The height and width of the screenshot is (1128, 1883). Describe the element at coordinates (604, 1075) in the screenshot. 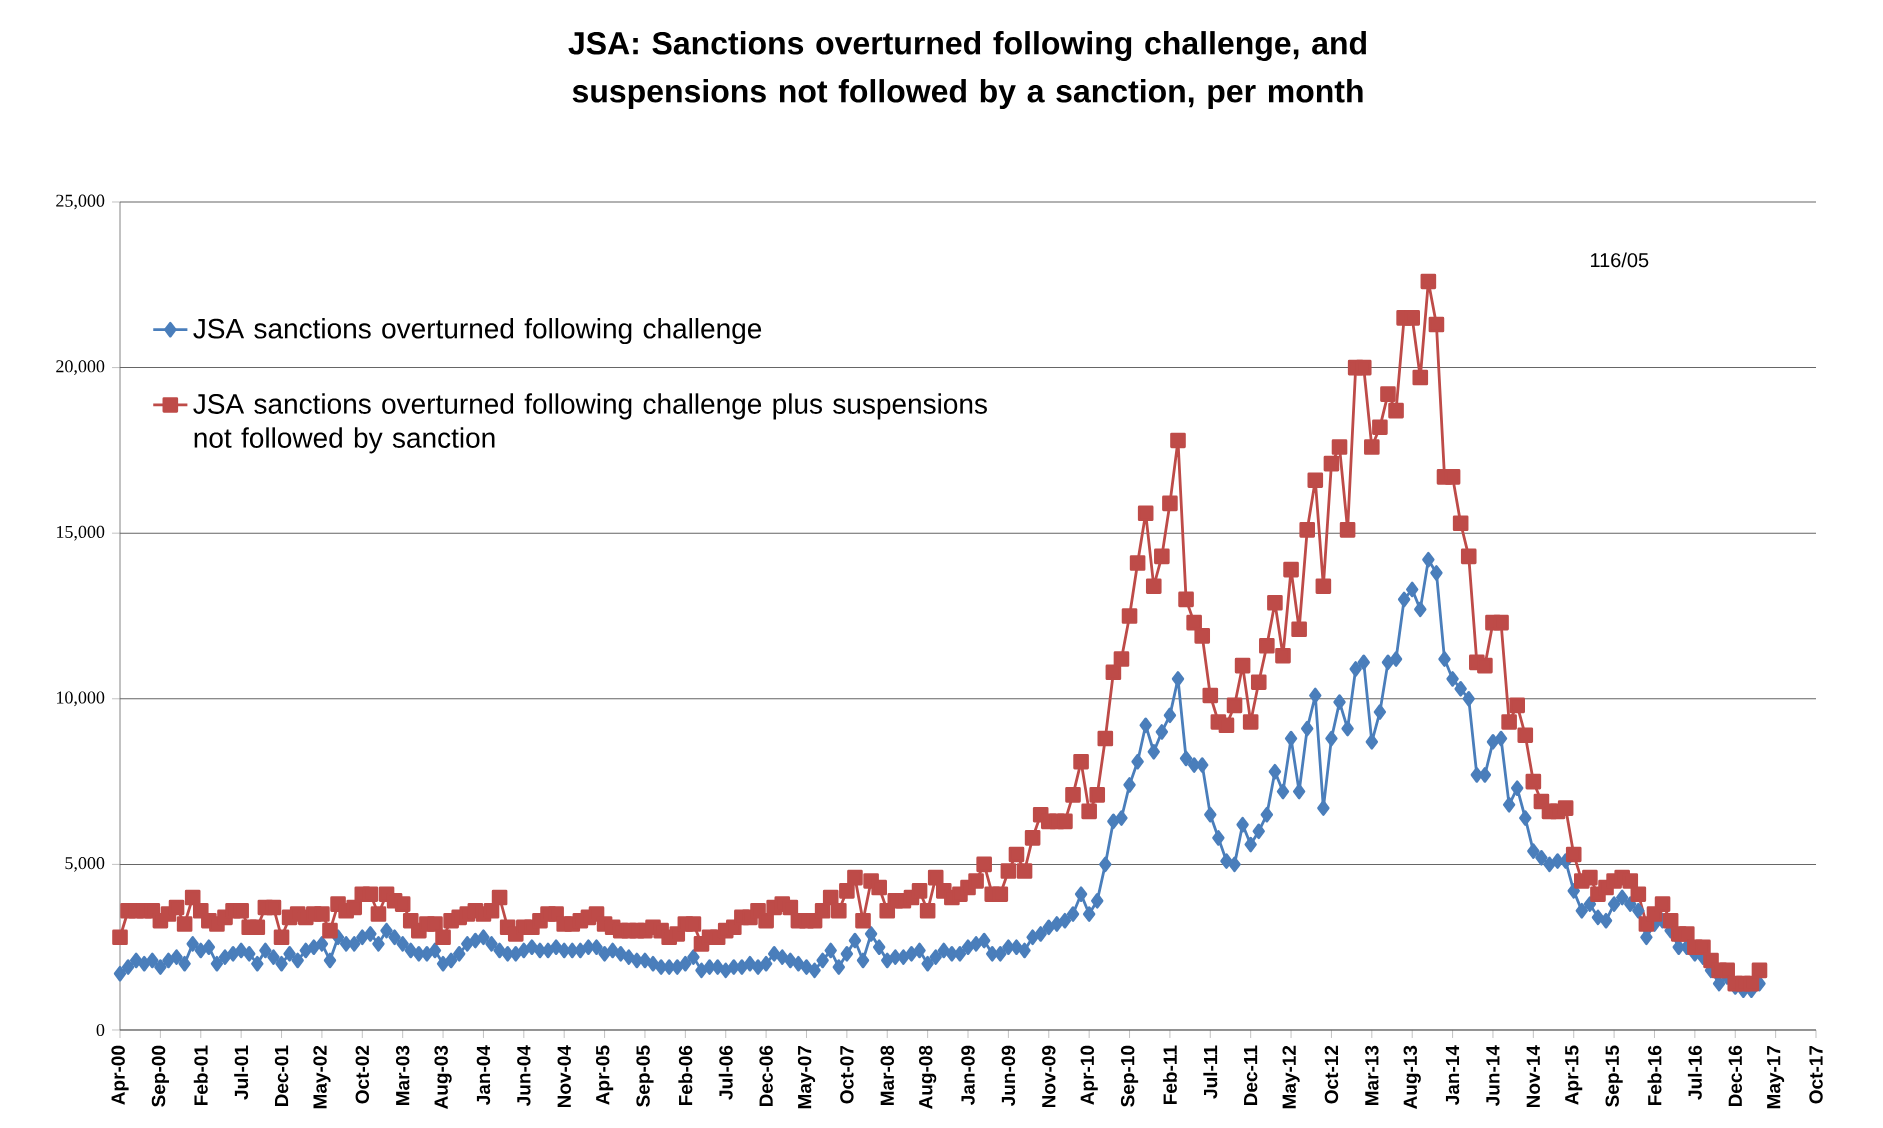

I see `x-tick-label: Apr-05` at that location.